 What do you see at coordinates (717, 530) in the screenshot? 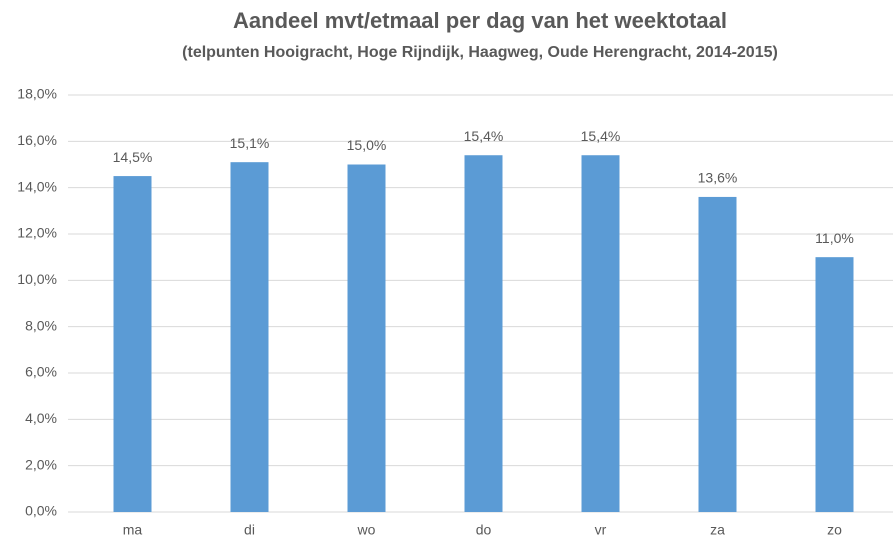
I see `x-tick-label: za` at bounding box center [717, 530].